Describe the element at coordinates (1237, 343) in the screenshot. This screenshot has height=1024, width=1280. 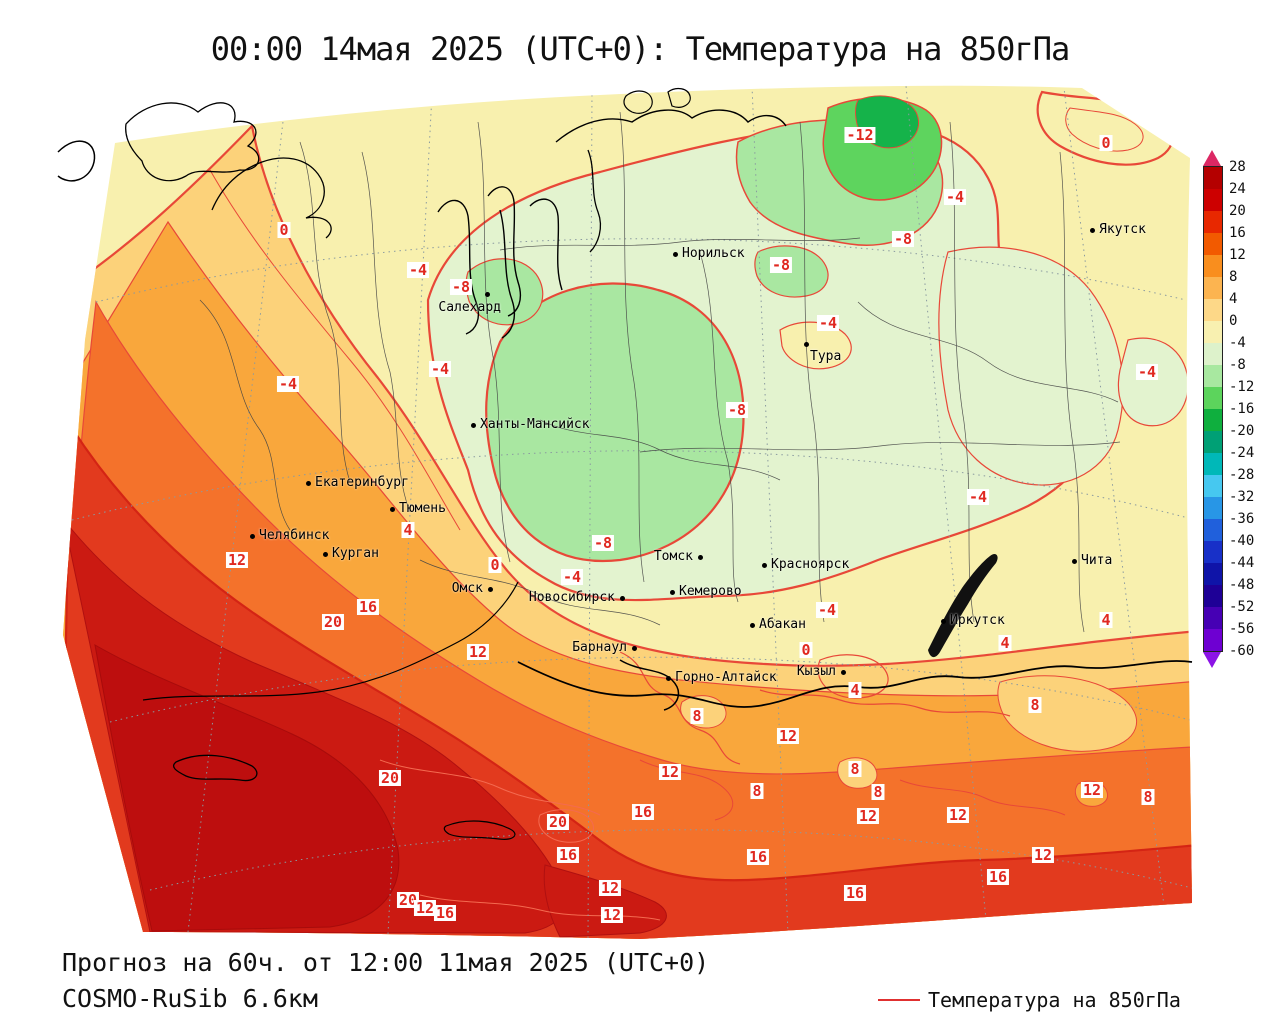
I see `colorbar-tick-label: -4` at that location.